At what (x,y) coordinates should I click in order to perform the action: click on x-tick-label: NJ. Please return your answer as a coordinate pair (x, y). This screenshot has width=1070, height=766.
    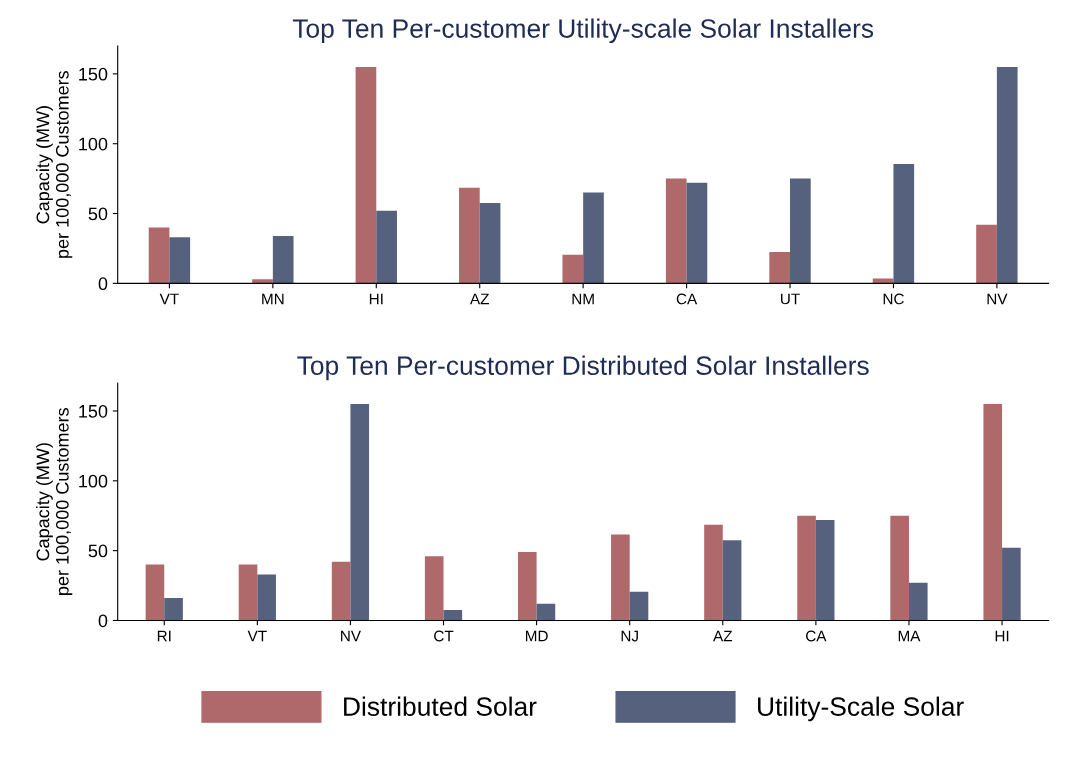
    Looking at the image, I should click on (629, 636).